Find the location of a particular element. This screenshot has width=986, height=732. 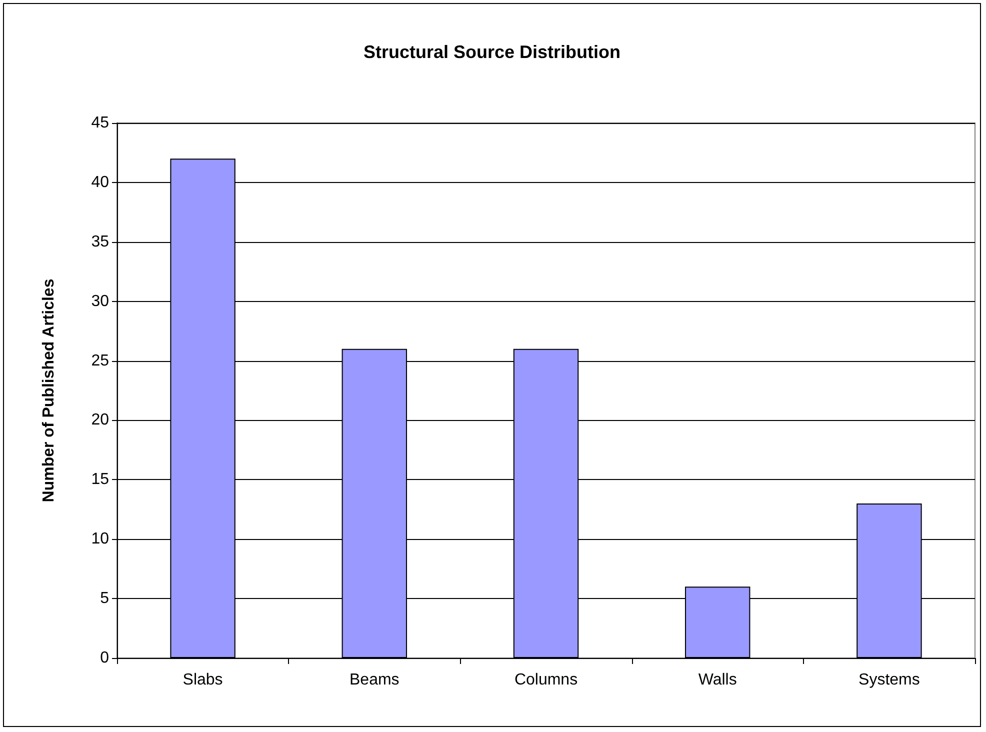

y-tick-label: 5 is located at coordinates (105, 599).